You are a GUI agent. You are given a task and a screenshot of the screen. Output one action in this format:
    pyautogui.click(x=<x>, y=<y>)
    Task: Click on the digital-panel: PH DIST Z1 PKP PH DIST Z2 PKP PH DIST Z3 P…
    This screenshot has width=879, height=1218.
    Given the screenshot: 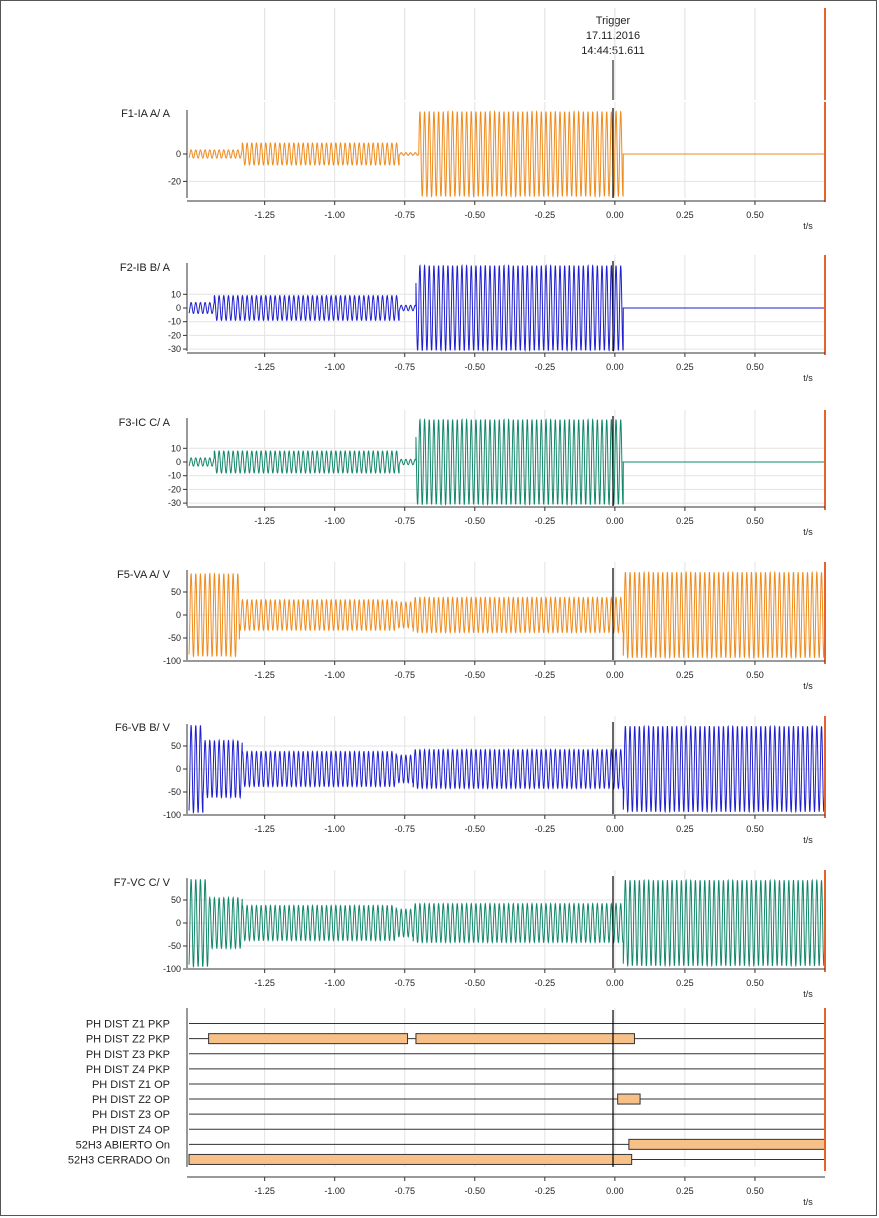 What is the action you would take?
    pyautogui.click(x=447, y=1107)
    